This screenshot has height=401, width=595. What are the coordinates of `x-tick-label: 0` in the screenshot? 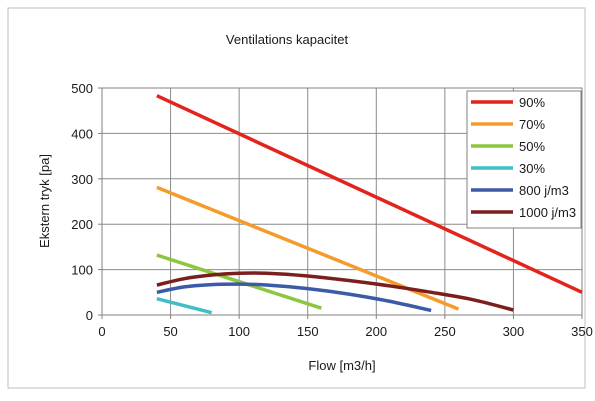 It's located at (101, 331).